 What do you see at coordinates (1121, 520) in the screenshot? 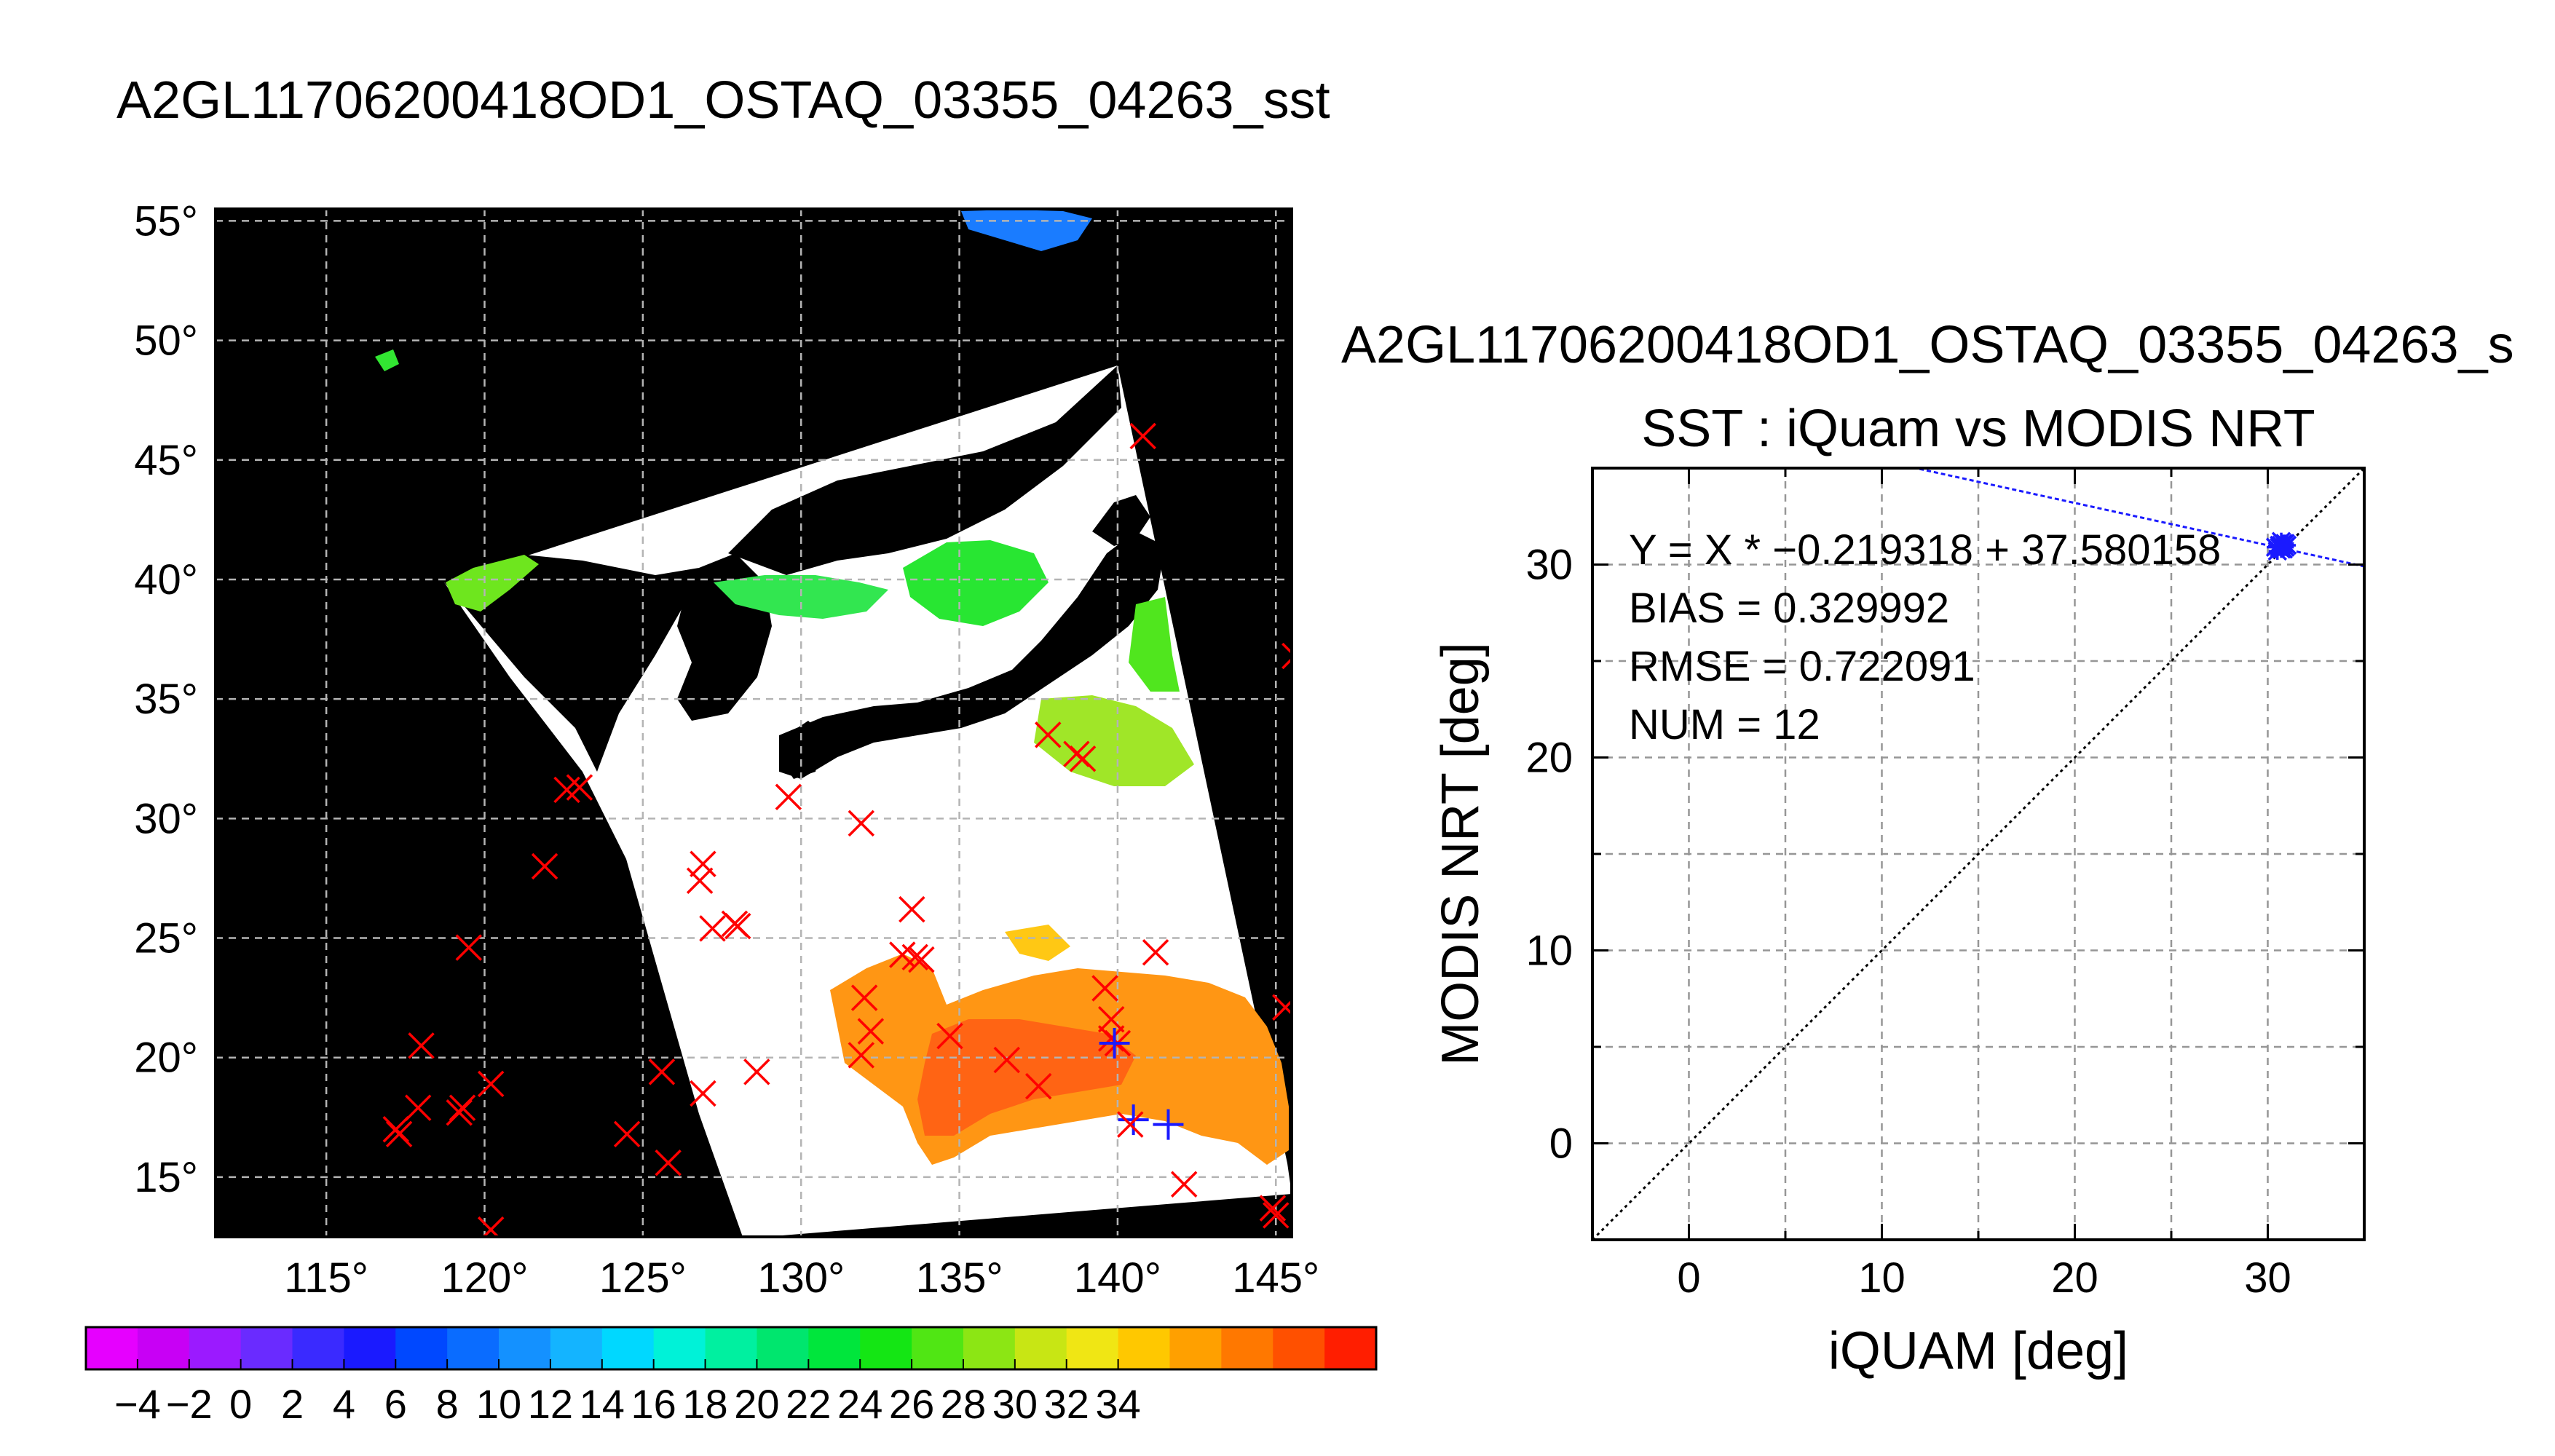
I see `hokkaido-landmass` at bounding box center [1121, 520].